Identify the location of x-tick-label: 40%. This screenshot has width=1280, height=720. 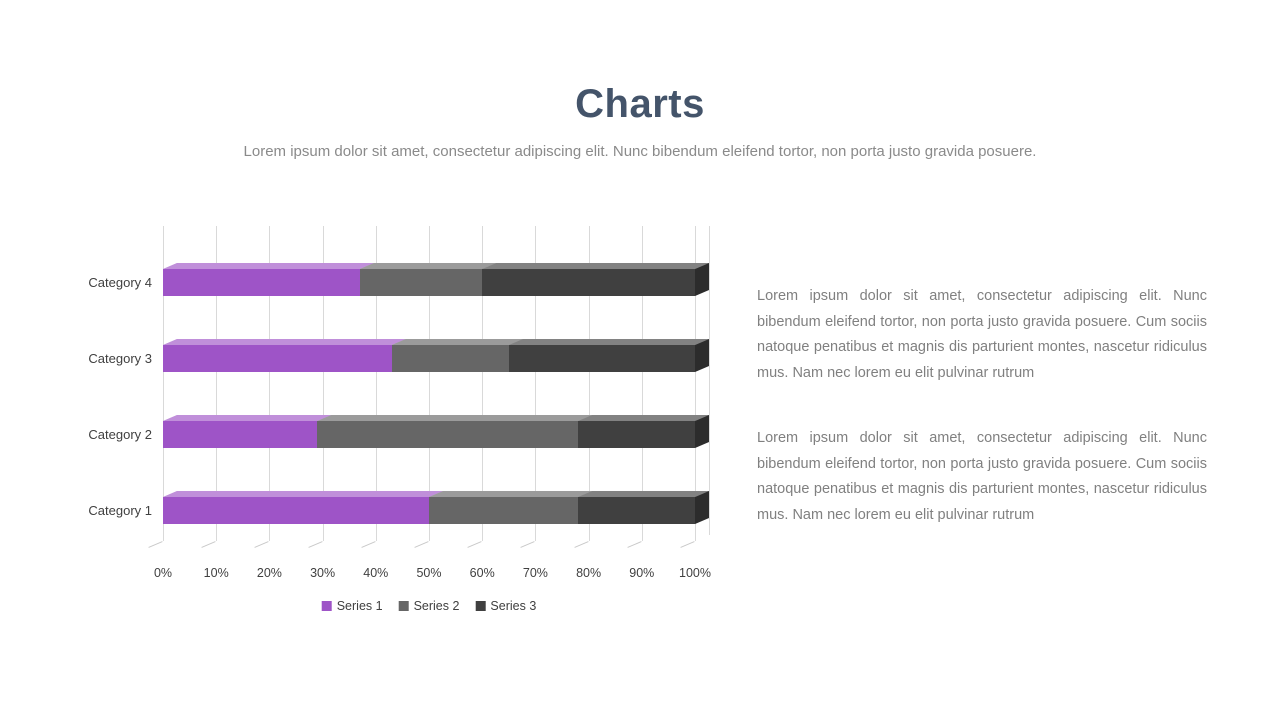
(376, 573).